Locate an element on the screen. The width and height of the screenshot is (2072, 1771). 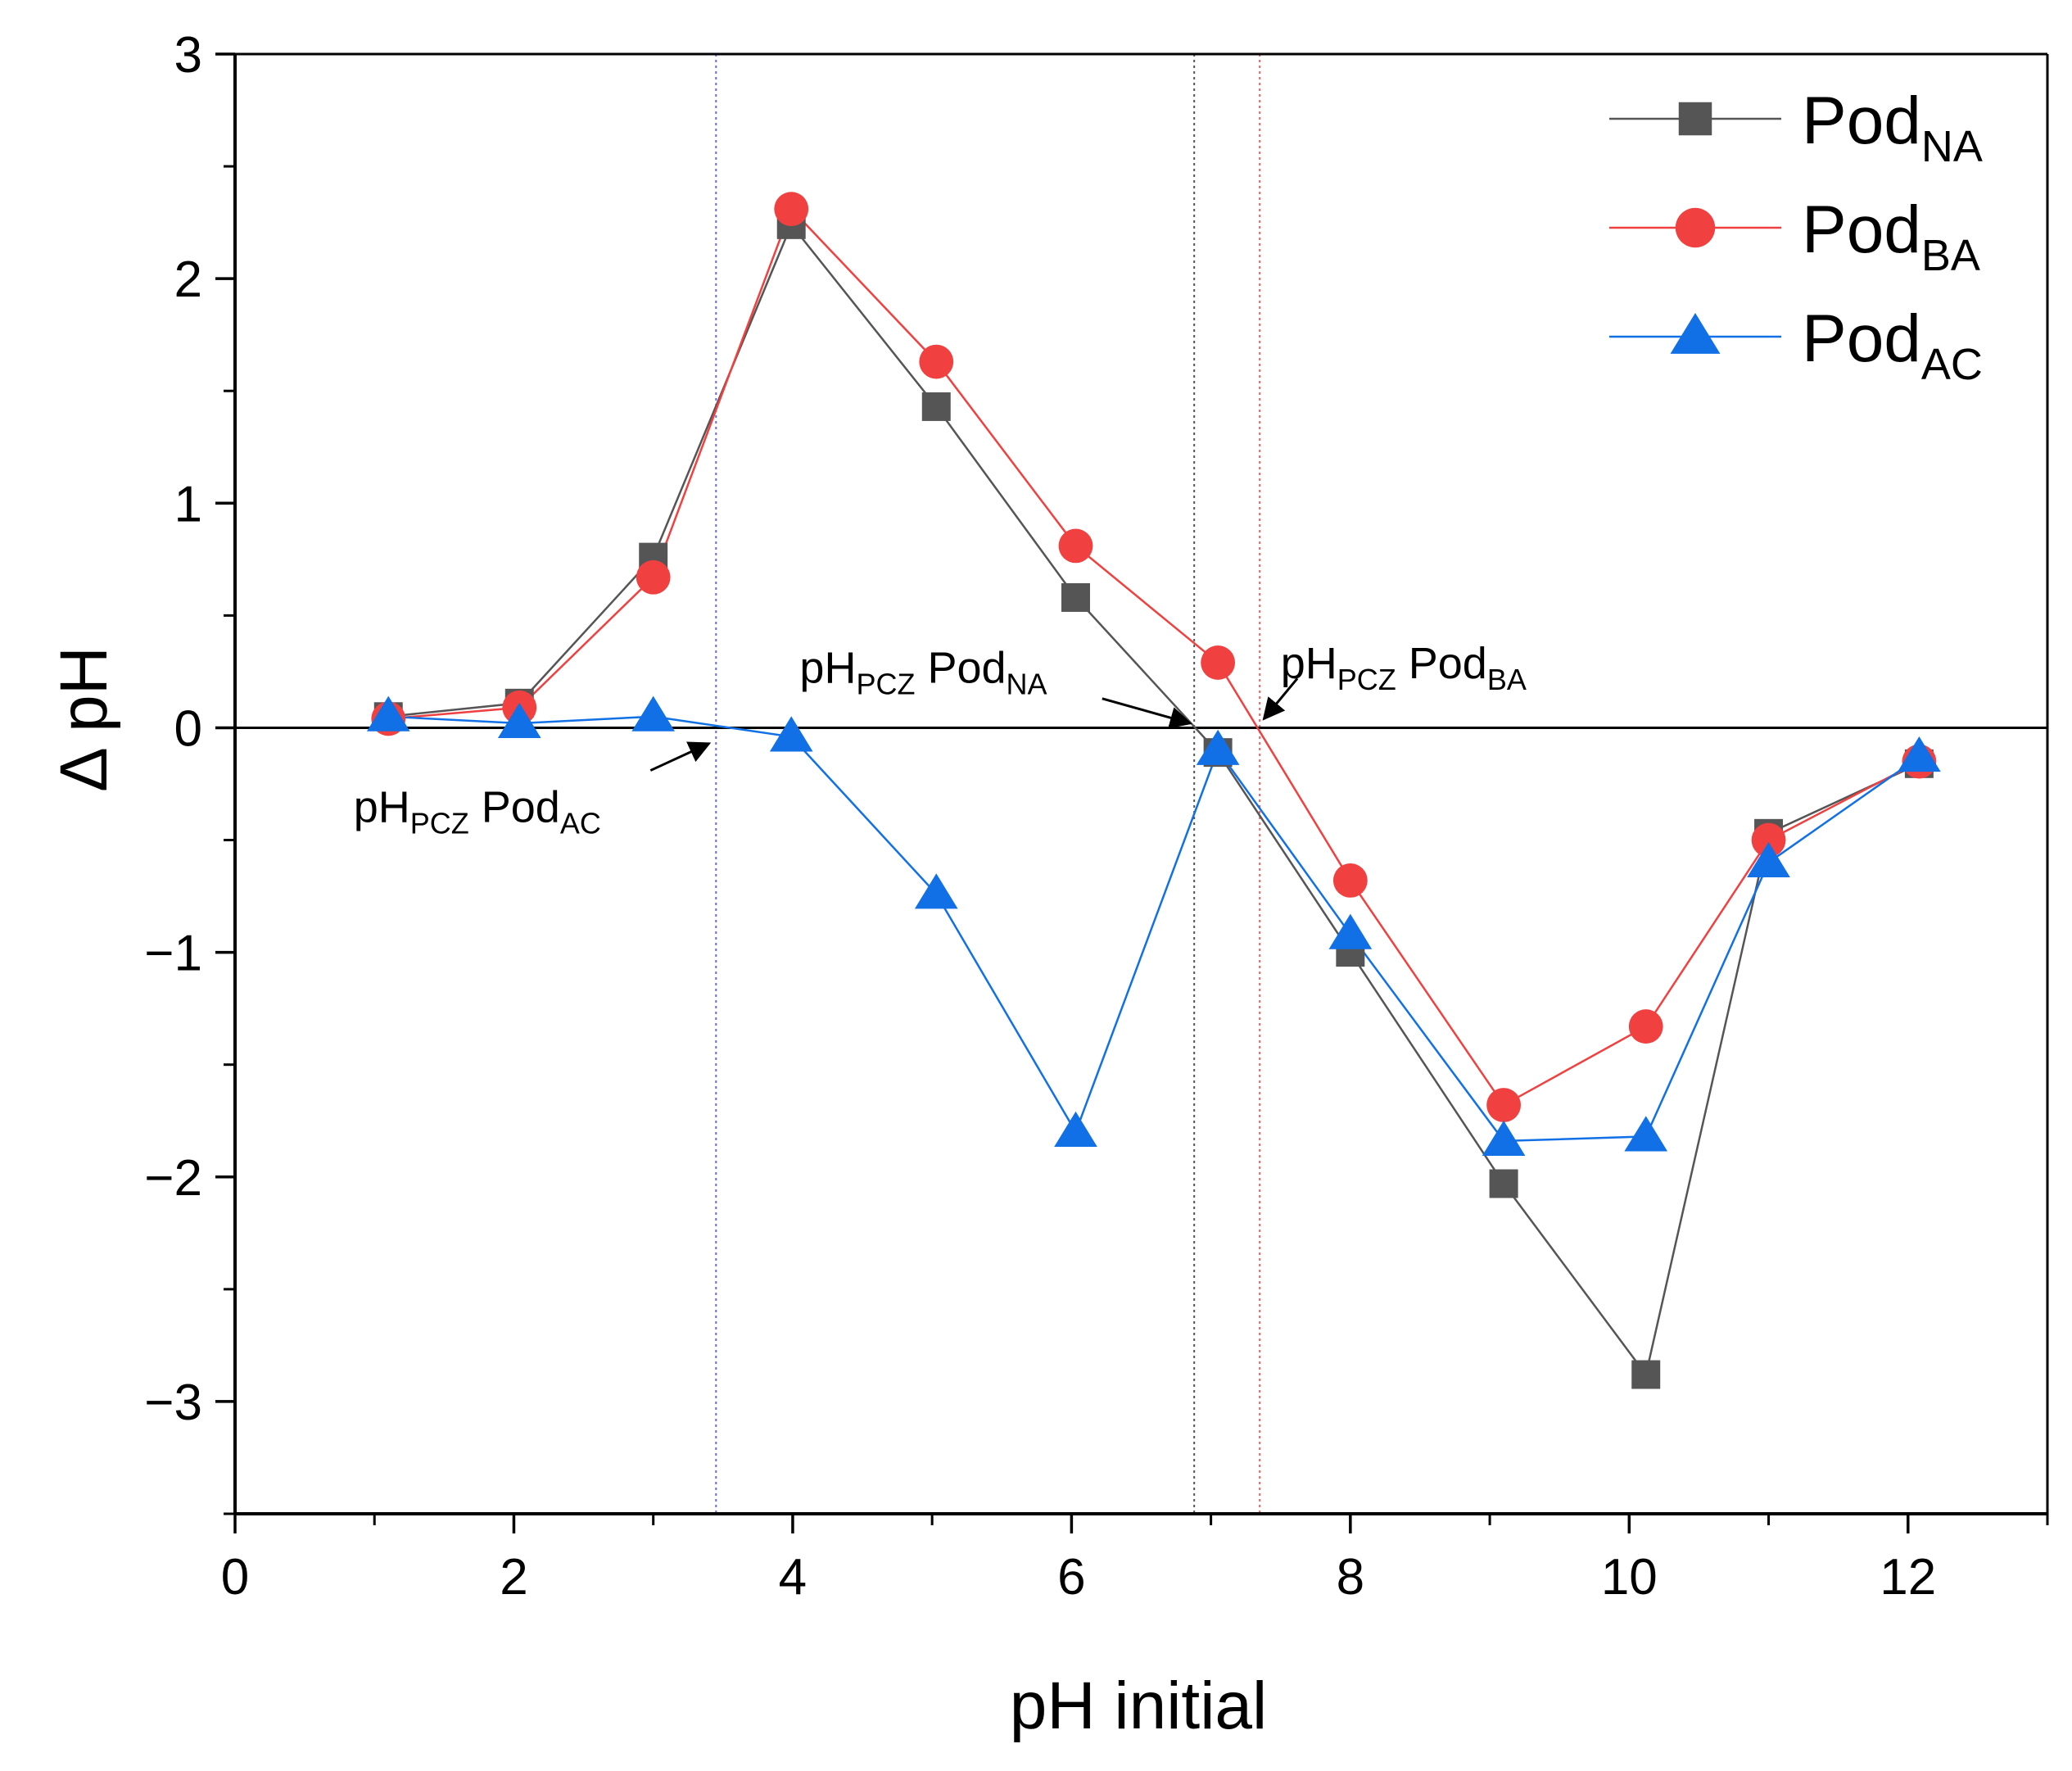
y-tick-label: −1 is located at coordinates (173, 954).